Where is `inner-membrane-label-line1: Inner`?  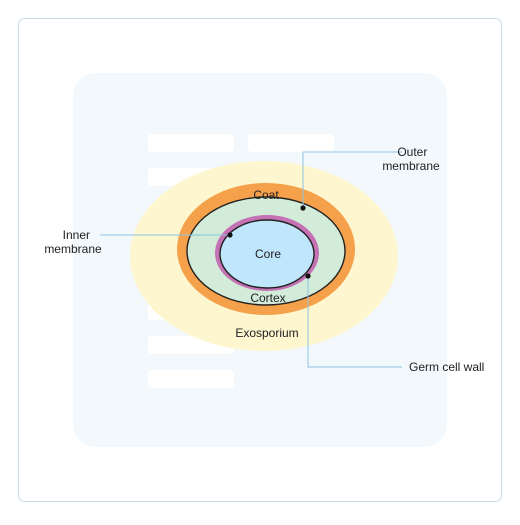
inner-membrane-label-line1: Inner is located at coordinates (76, 235).